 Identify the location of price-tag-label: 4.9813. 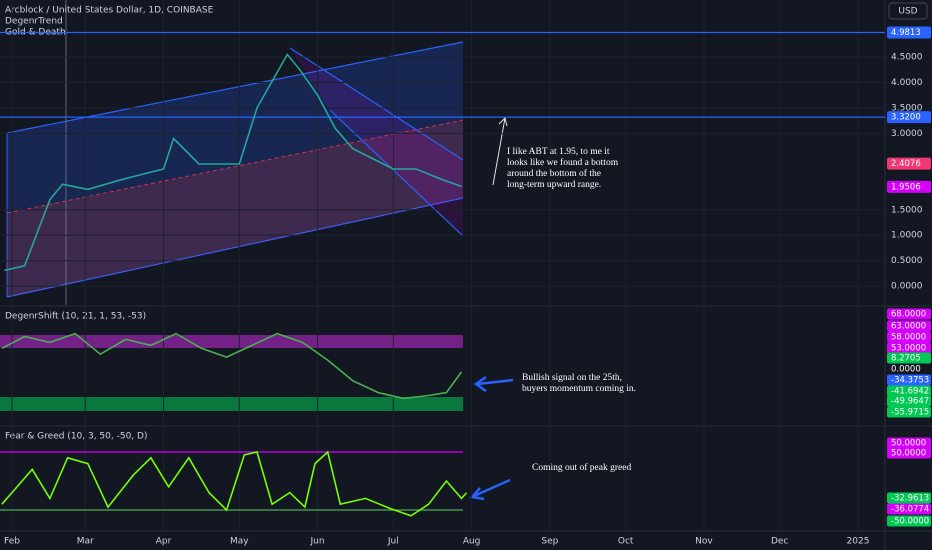
(906, 33).